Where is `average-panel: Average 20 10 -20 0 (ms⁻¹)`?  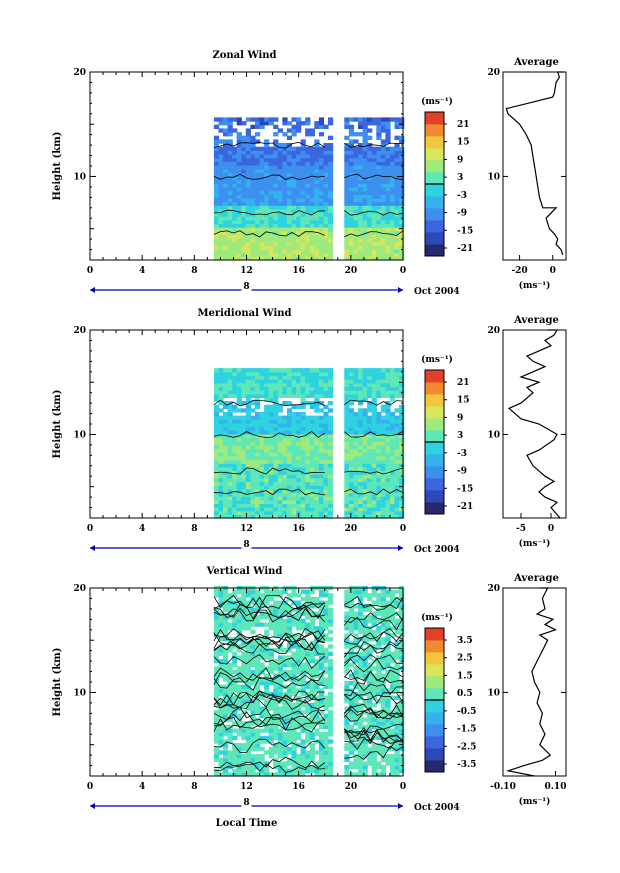
average-panel: Average 20 10 -20 0 (ms⁻¹) is located at coordinates (527, 174).